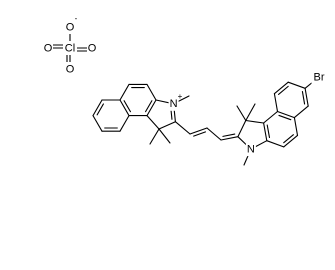  I want to click on bromine-label: Br, so click(319, 77).